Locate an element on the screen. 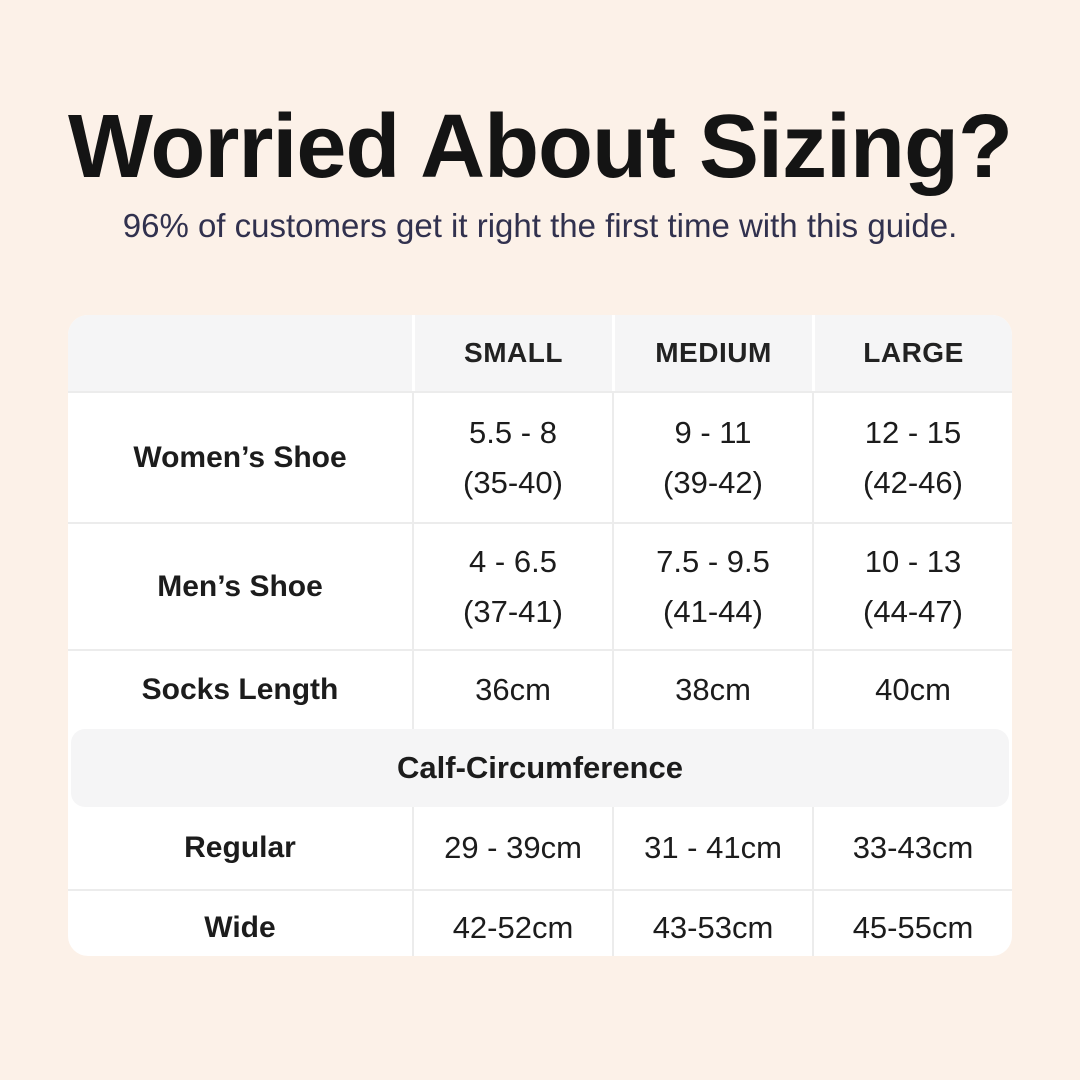 This screenshot has height=1080, width=1080. table-header-row: SMALL MEDIUM LARGE is located at coordinates (540, 353).